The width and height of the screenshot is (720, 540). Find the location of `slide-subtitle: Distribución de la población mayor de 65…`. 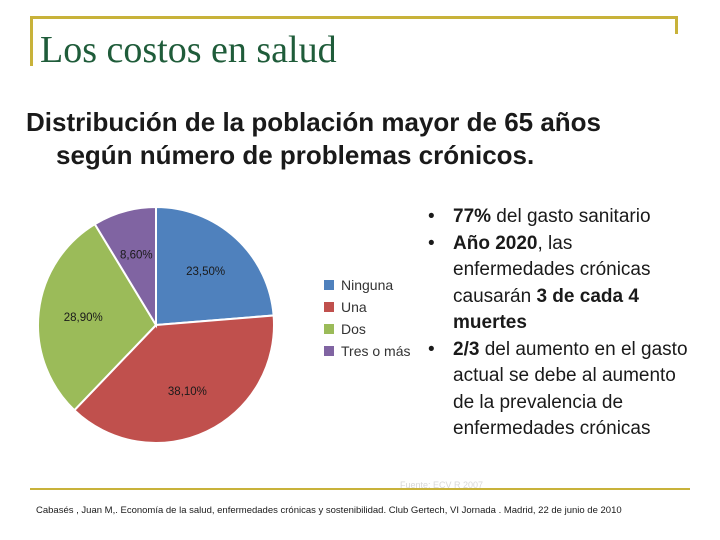

slide-subtitle: Distribución de la población mayor de 65… is located at coordinates (366, 139).